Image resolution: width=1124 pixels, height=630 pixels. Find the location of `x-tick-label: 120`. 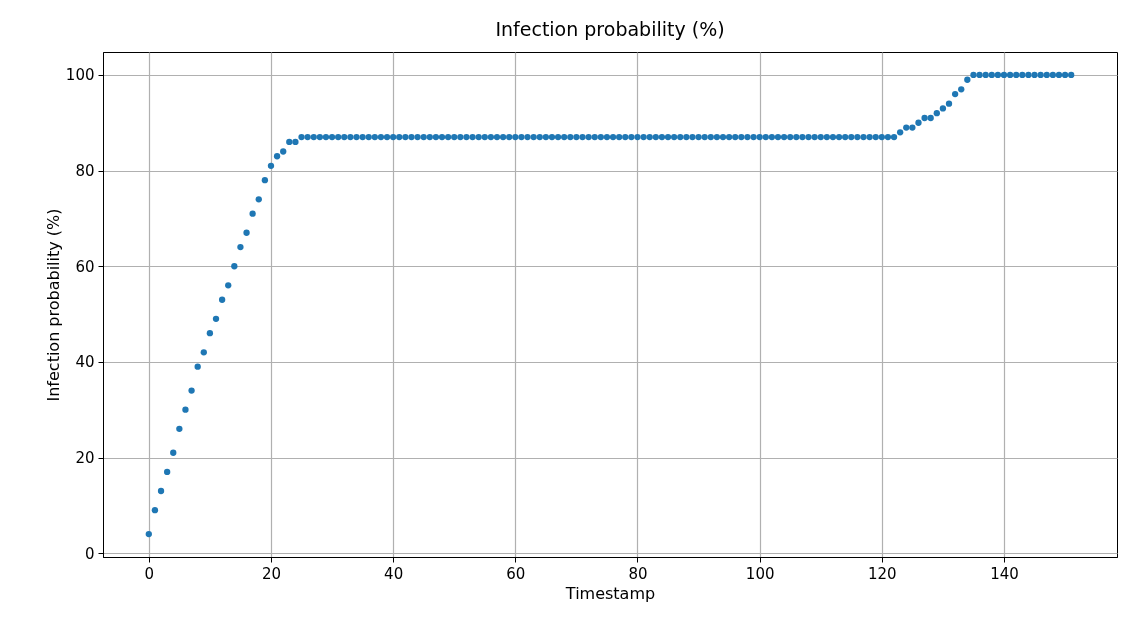

x-tick-label: 120 is located at coordinates (882, 573).